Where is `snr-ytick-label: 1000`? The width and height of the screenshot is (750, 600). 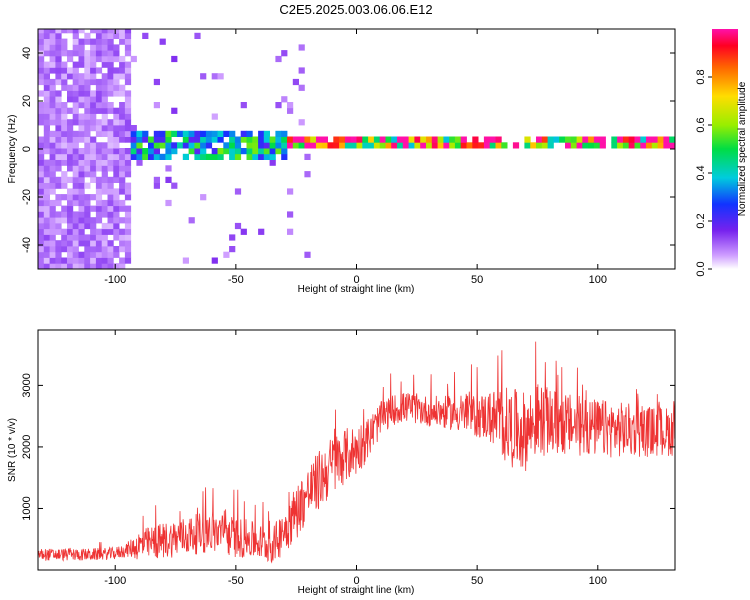
snr-ytick-label: 1000 is located at coordinates (27, 508).